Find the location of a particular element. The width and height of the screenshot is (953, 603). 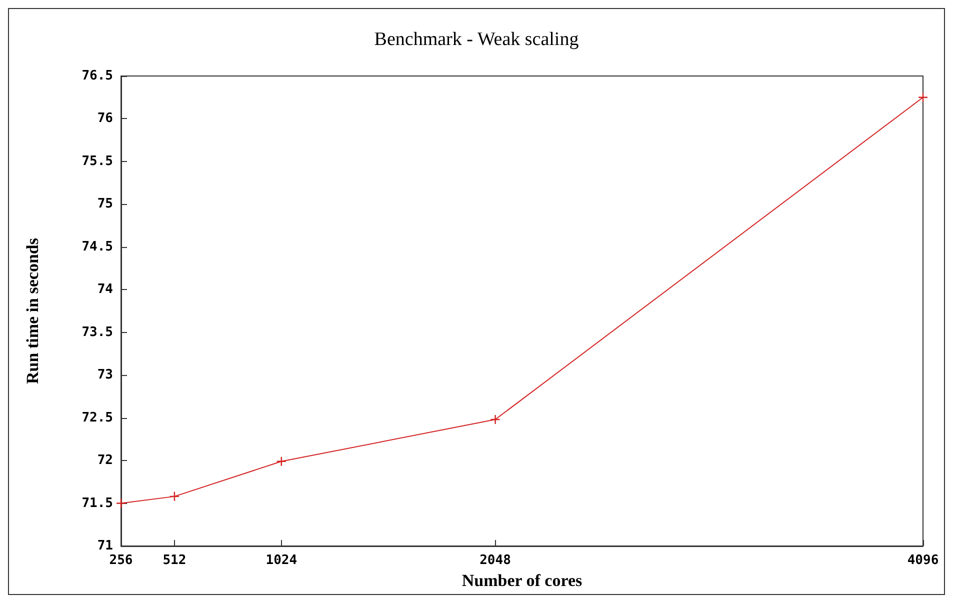

y-tick-label: 74.5 is located at coordinates (97, 246).